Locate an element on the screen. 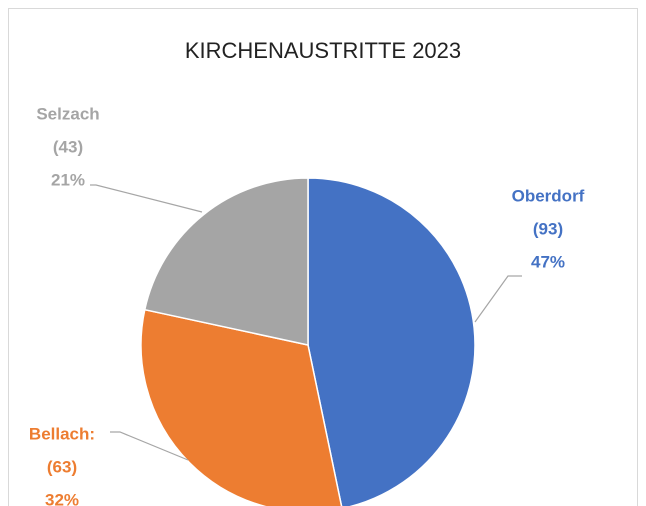 The image size is (646, 506). data-label-value: (93) is located at coordinates (548, 228).